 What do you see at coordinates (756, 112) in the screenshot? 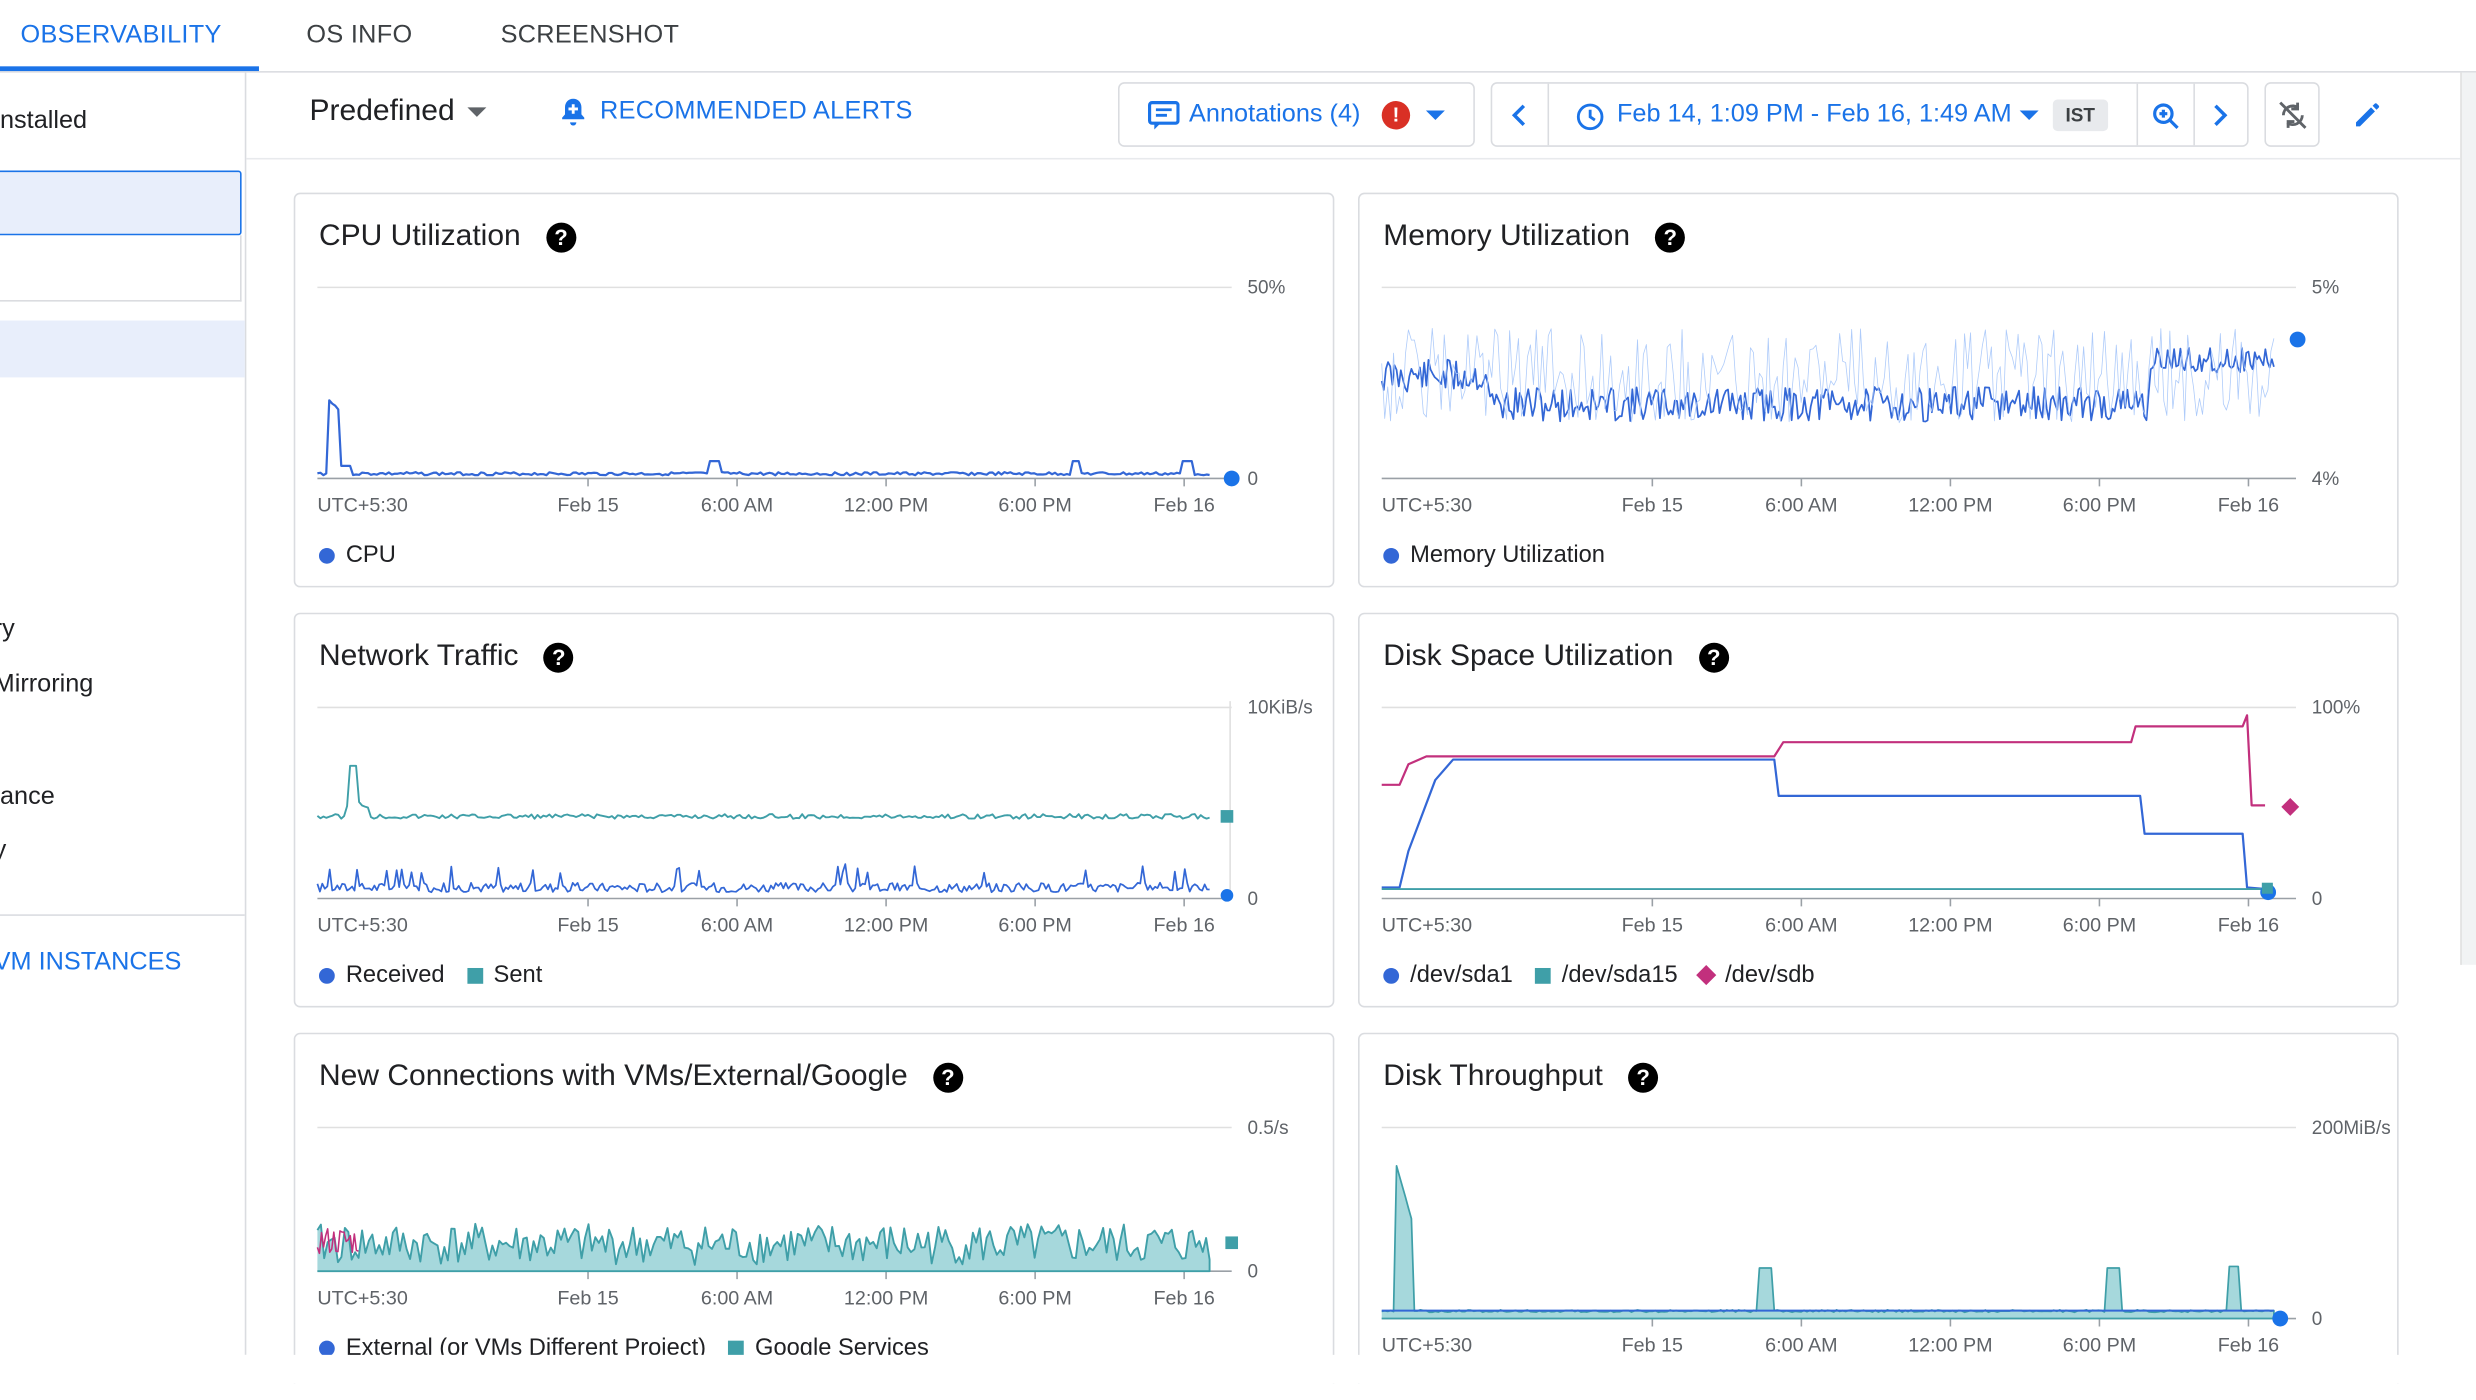
I see `recommended-alerts-label: RECOMMENDED ALERTS` at bounding box center [756, 112].